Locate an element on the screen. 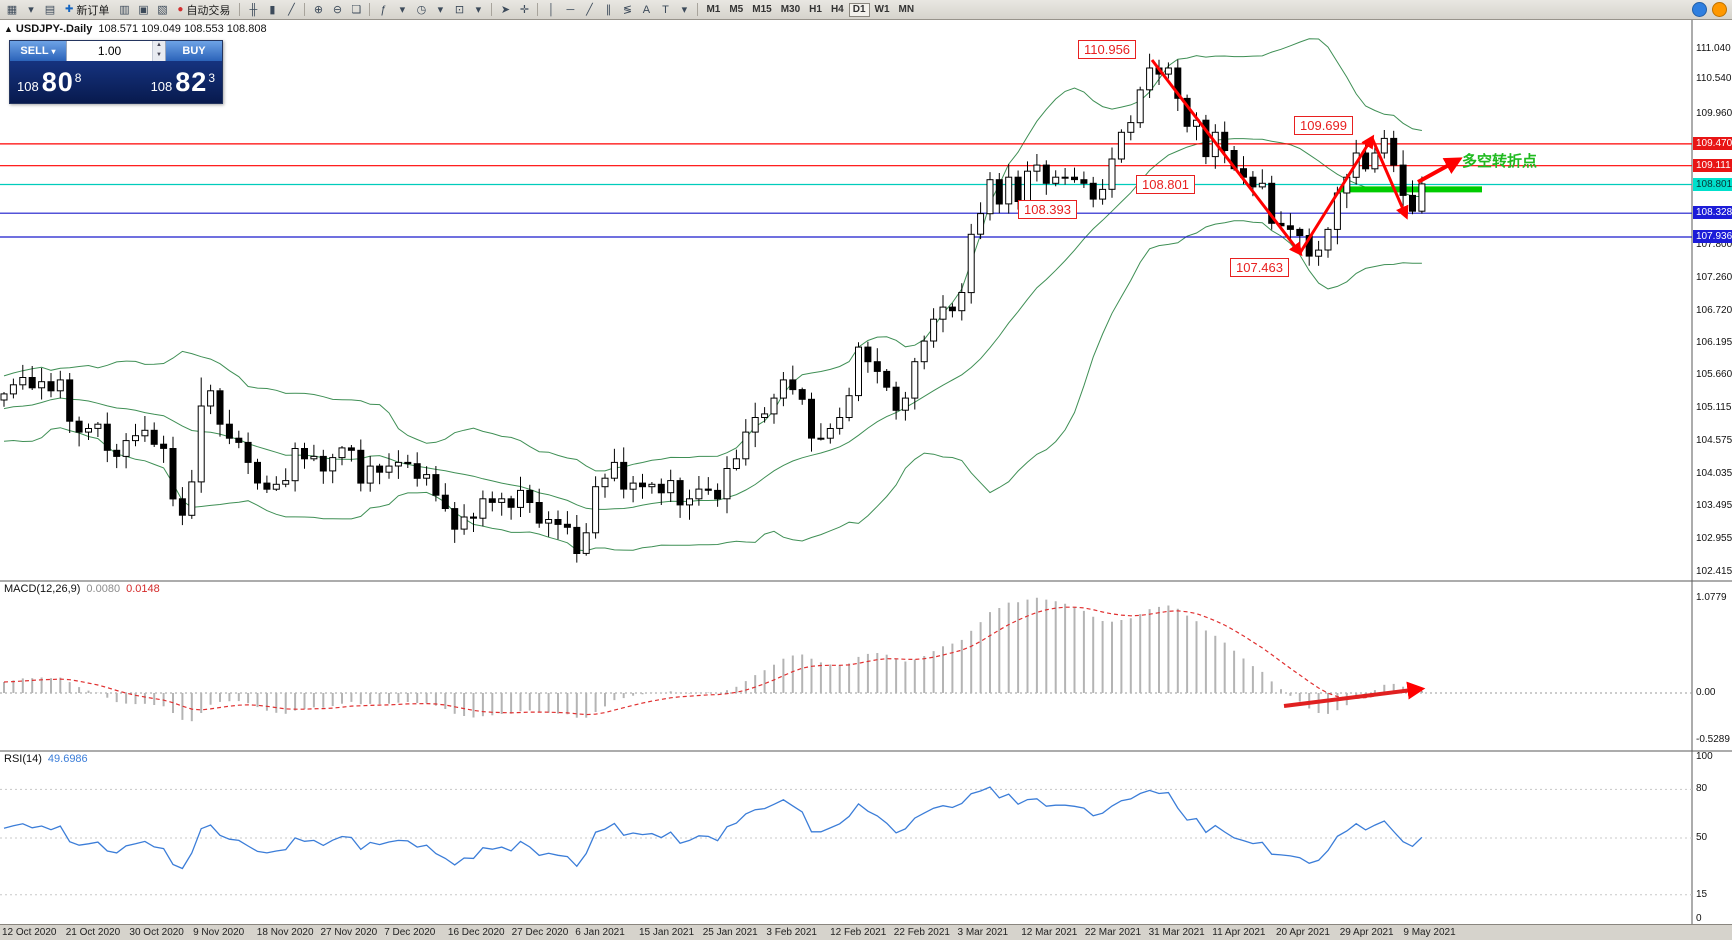  periods-dropdown-icon: ▾ is located at coordinates (440, 10).